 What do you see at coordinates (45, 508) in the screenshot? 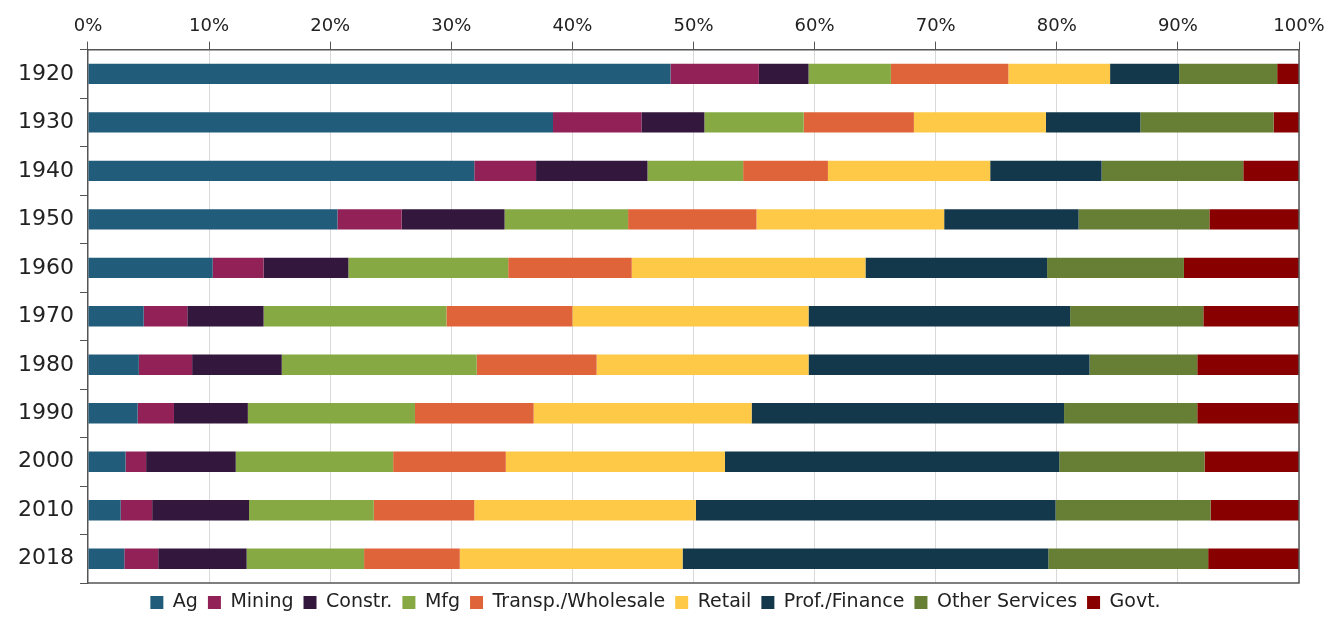
I see `y-tick-label: 2010` at bounding box center [45, 508].